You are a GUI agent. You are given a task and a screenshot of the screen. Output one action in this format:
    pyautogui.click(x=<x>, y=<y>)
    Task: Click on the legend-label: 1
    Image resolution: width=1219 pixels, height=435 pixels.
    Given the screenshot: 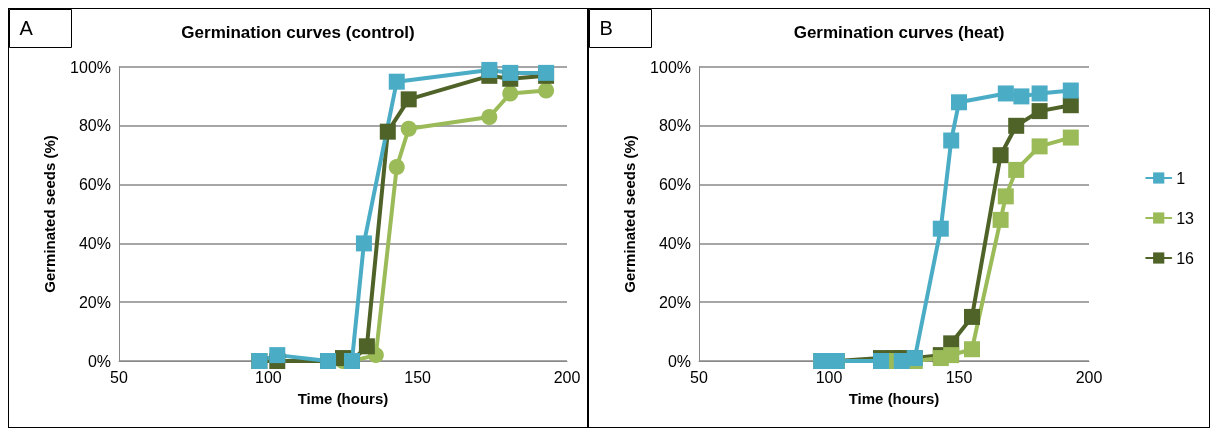 What is the action you would take?
    pyautogui.click(x=1181, y=178)
    